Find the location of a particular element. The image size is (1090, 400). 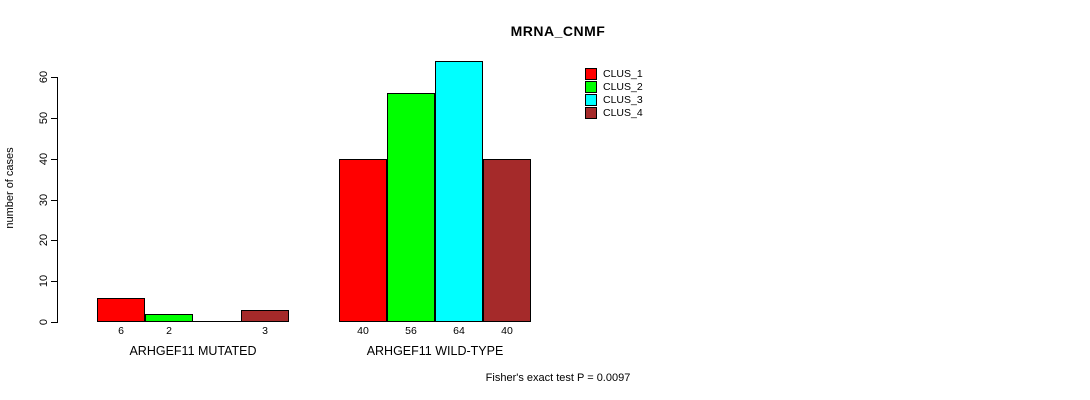

legend-item: CLUS_1 is located at coordinates (614, 73).